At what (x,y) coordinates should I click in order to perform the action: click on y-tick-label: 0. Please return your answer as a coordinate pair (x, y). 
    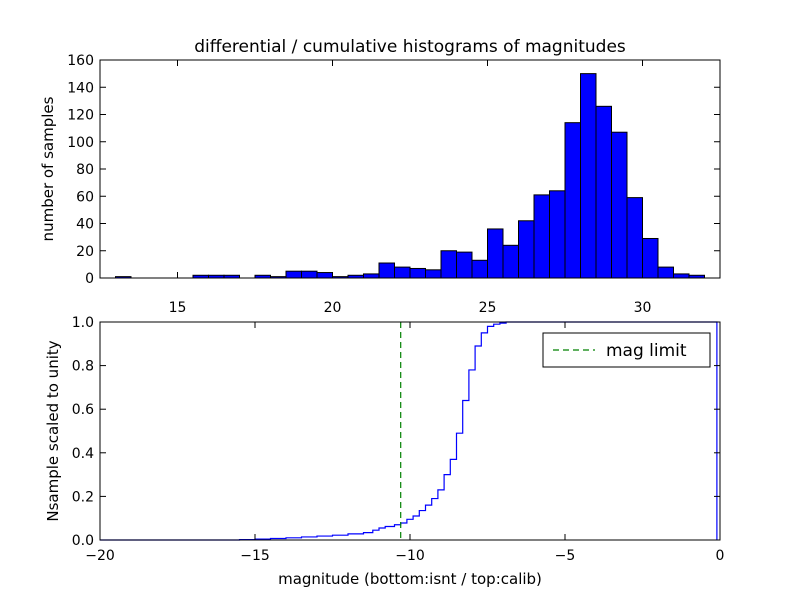
    Looking at the image, I should click on (89, 279).